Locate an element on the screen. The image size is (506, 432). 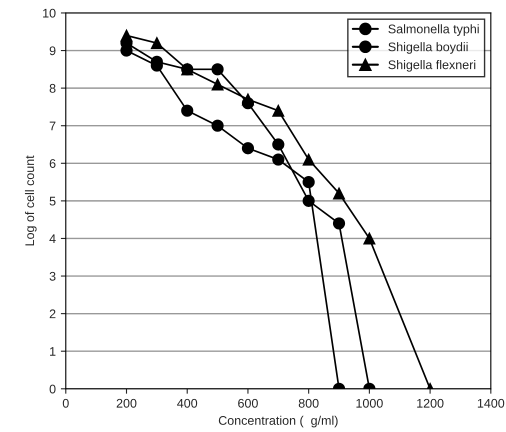
legend-label: Shigella boydii is located at coordinates (428, 48).